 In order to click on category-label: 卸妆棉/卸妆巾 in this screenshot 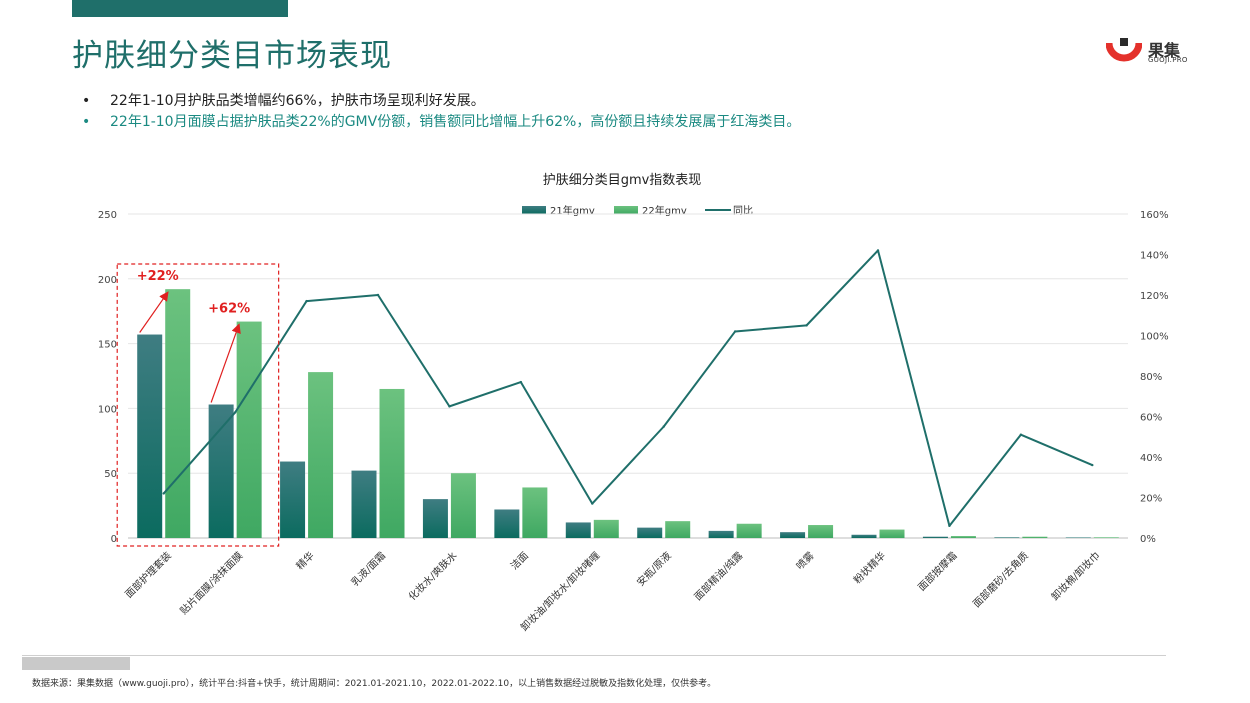, I will do `click(1075, 576)`.